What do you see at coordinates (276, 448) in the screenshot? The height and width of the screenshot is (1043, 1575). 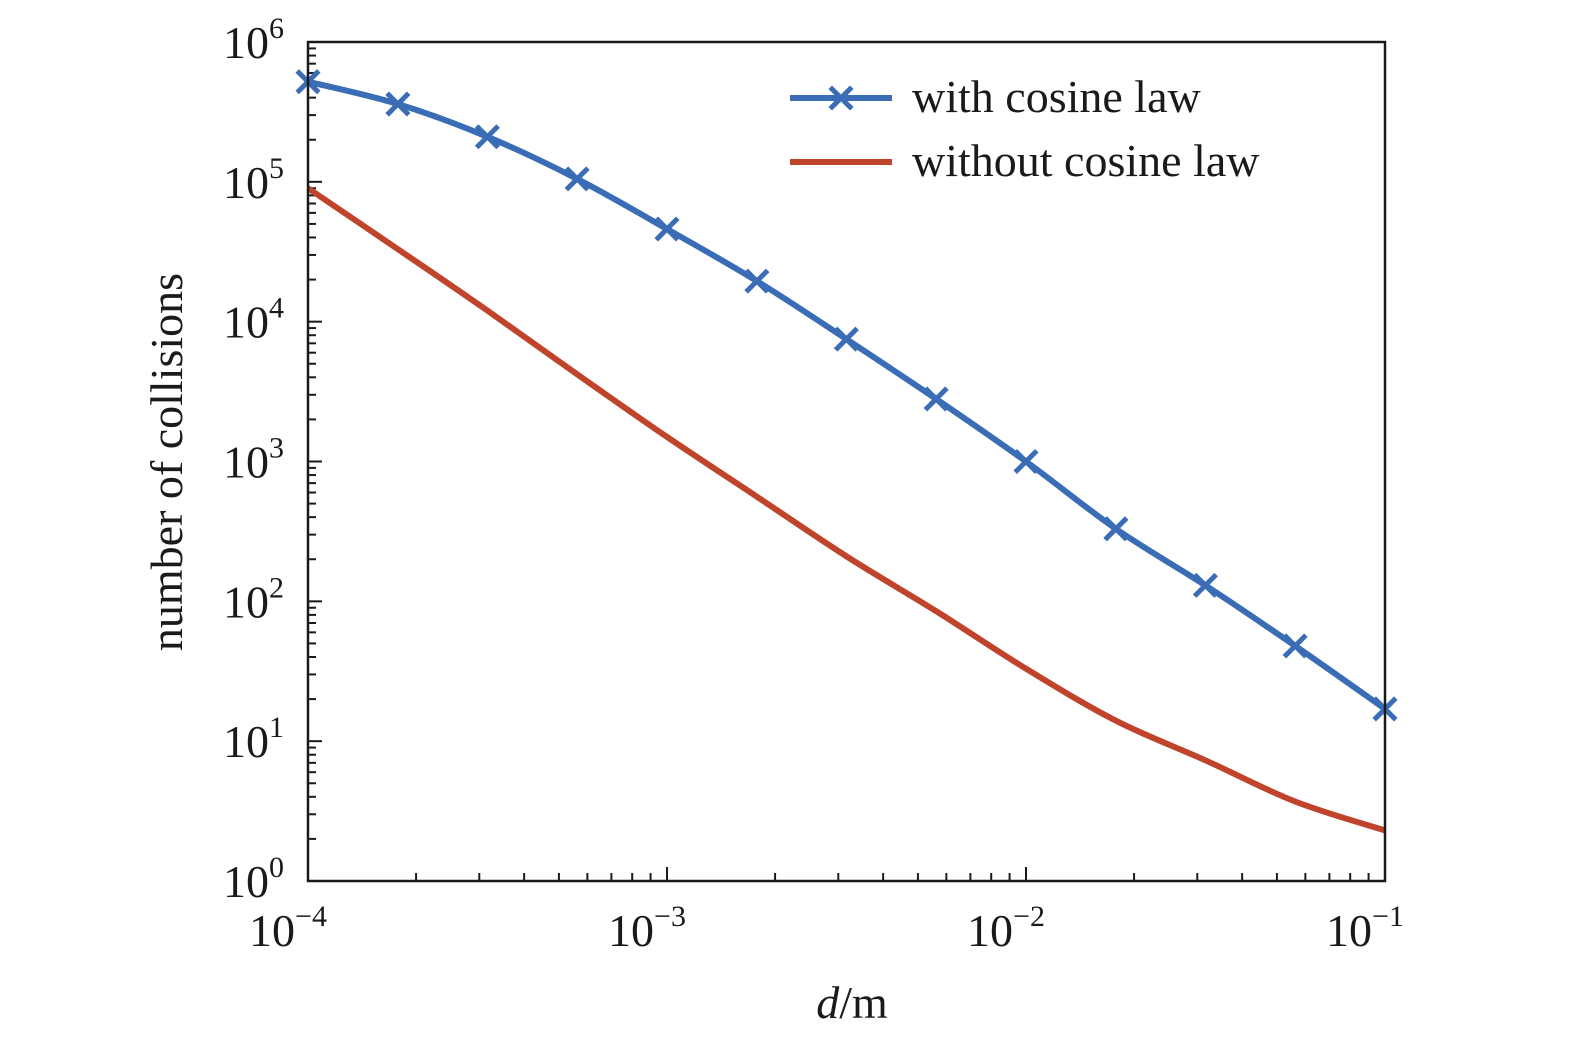 I see `y-tick-label-exp: 3` at bounding box center [276, 448].